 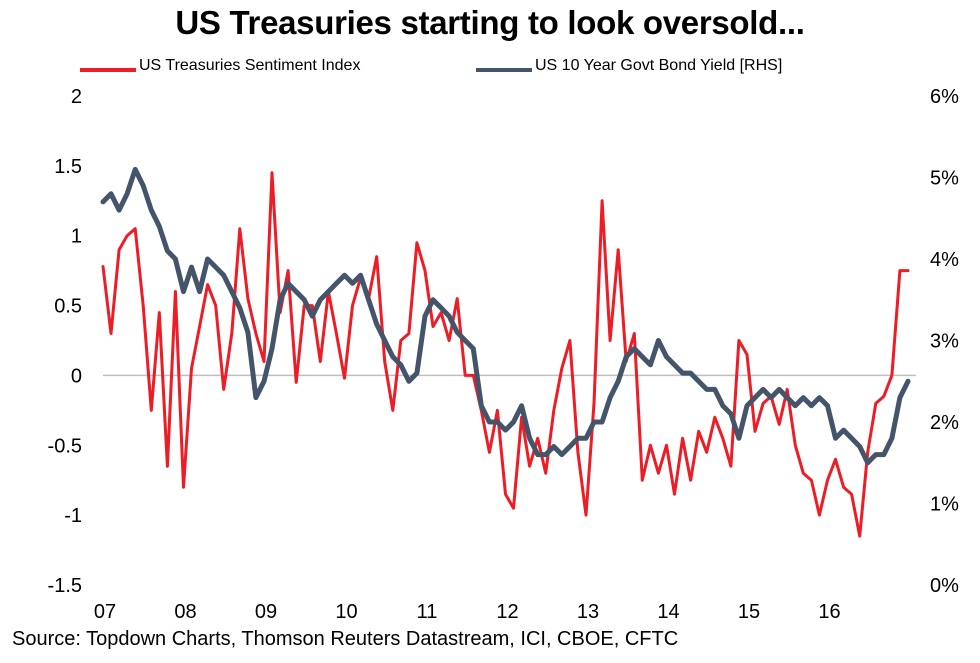 I want to click on x-axis-tick-label: 16, so click(x=829, y=612).